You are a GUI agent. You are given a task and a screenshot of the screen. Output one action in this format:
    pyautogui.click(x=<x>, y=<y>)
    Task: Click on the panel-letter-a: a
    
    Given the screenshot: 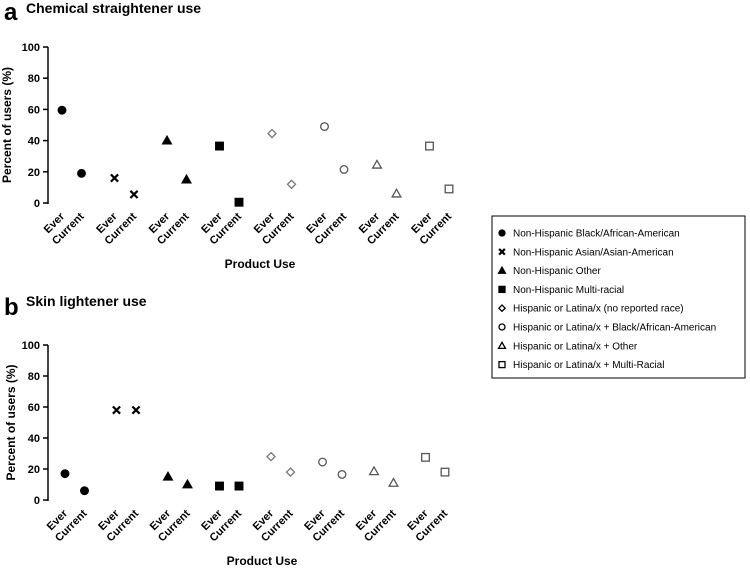 What is the action you would take?
    pyautogui.click(x=11, y=13)
    